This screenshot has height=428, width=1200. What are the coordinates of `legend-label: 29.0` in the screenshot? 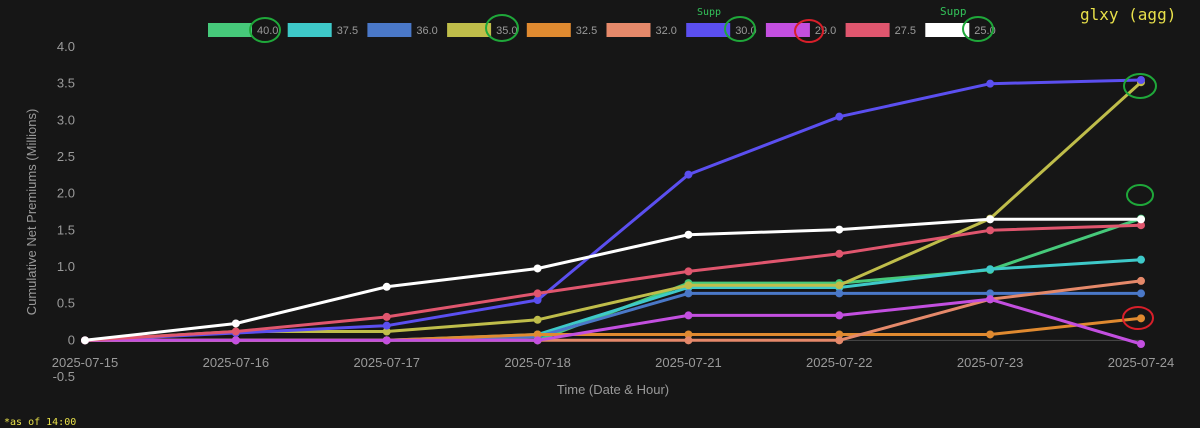 It's located at (825, 31).